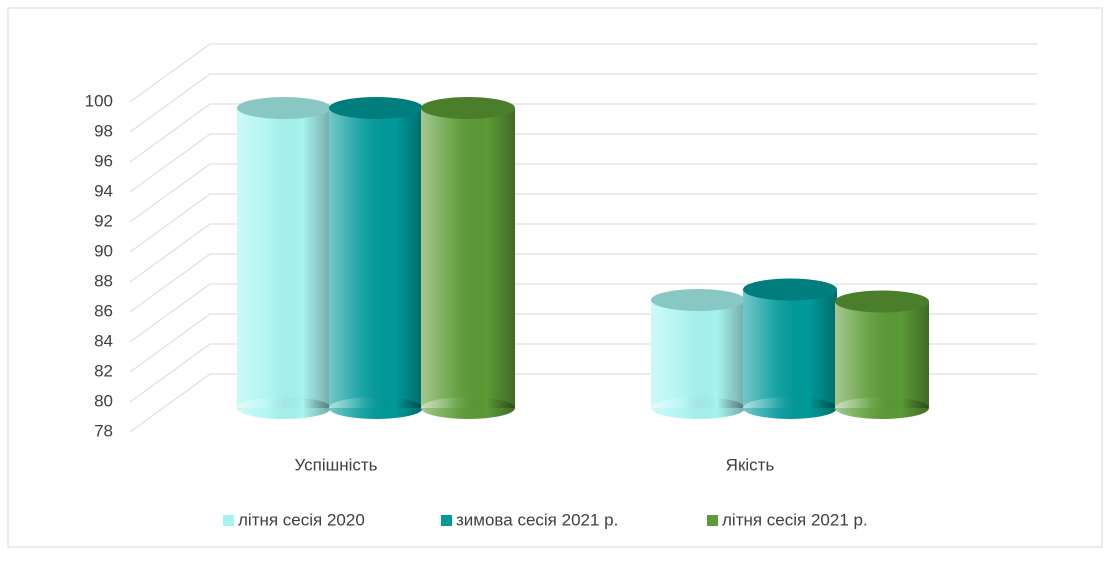 This screenshot has width=1112, height=562. Describe the element at coordinates (103, 310) in the screenshot. I see `y-tick-label: 86` at that location.